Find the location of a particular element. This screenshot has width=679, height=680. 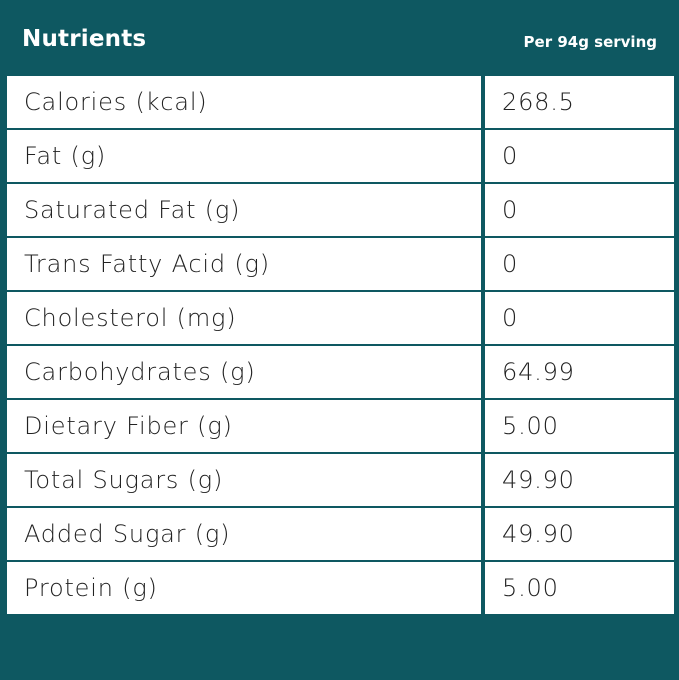

nutrient-name: Trans Fatty Acid (g) is located at coordinates (244, 264).